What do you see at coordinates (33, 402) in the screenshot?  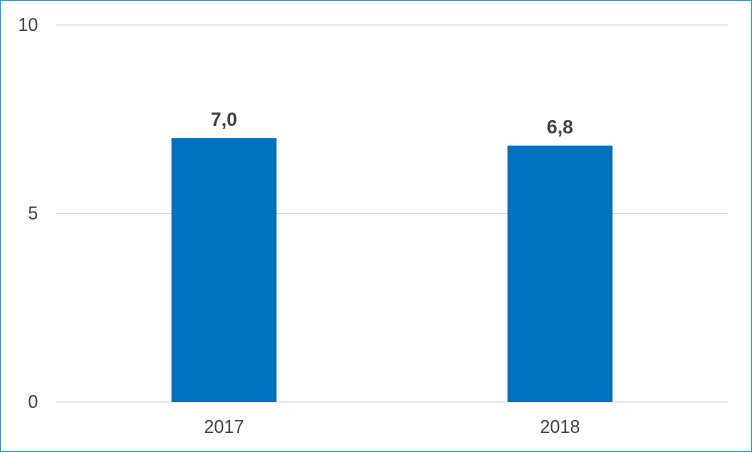 I see `y-tick-label: 0` at bounding box center [33, 402].